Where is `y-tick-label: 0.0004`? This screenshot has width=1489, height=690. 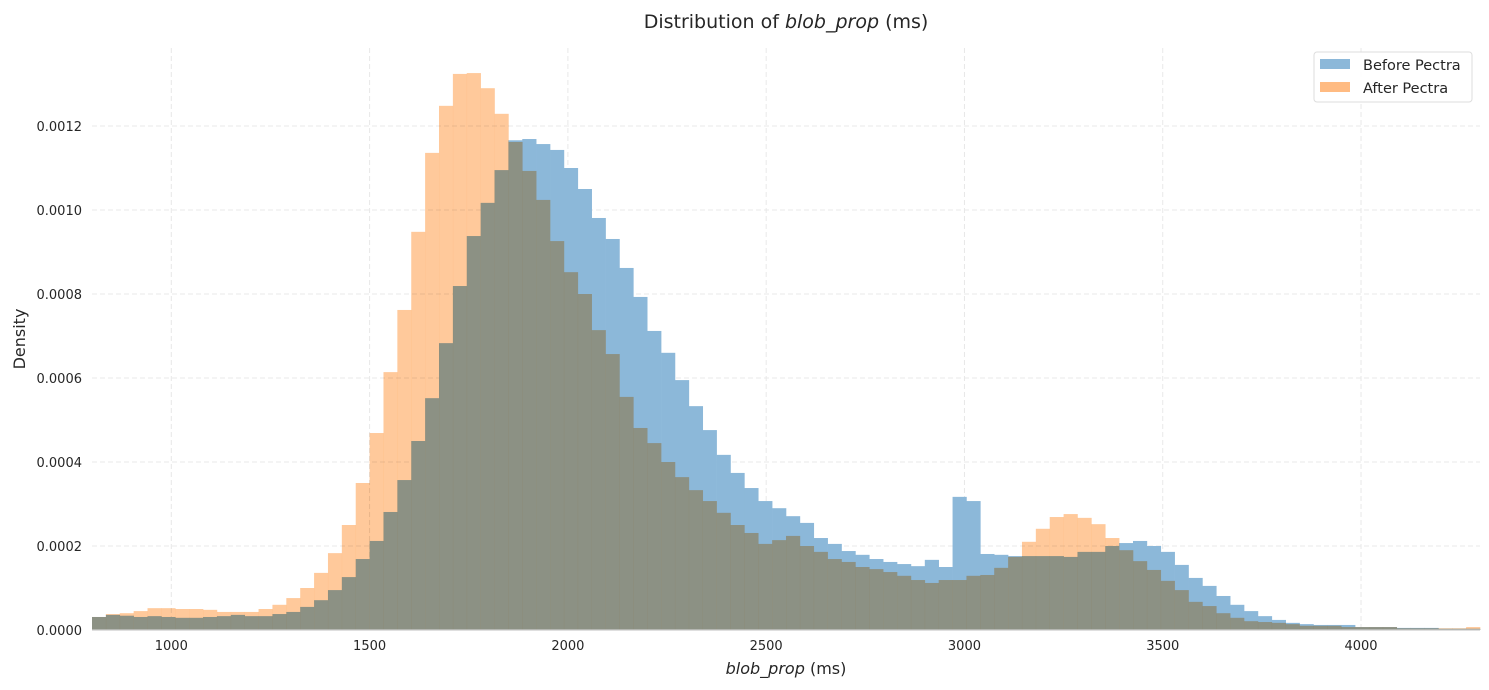 y-tick-label: 0.0004 is located at coordinates (60, 463).